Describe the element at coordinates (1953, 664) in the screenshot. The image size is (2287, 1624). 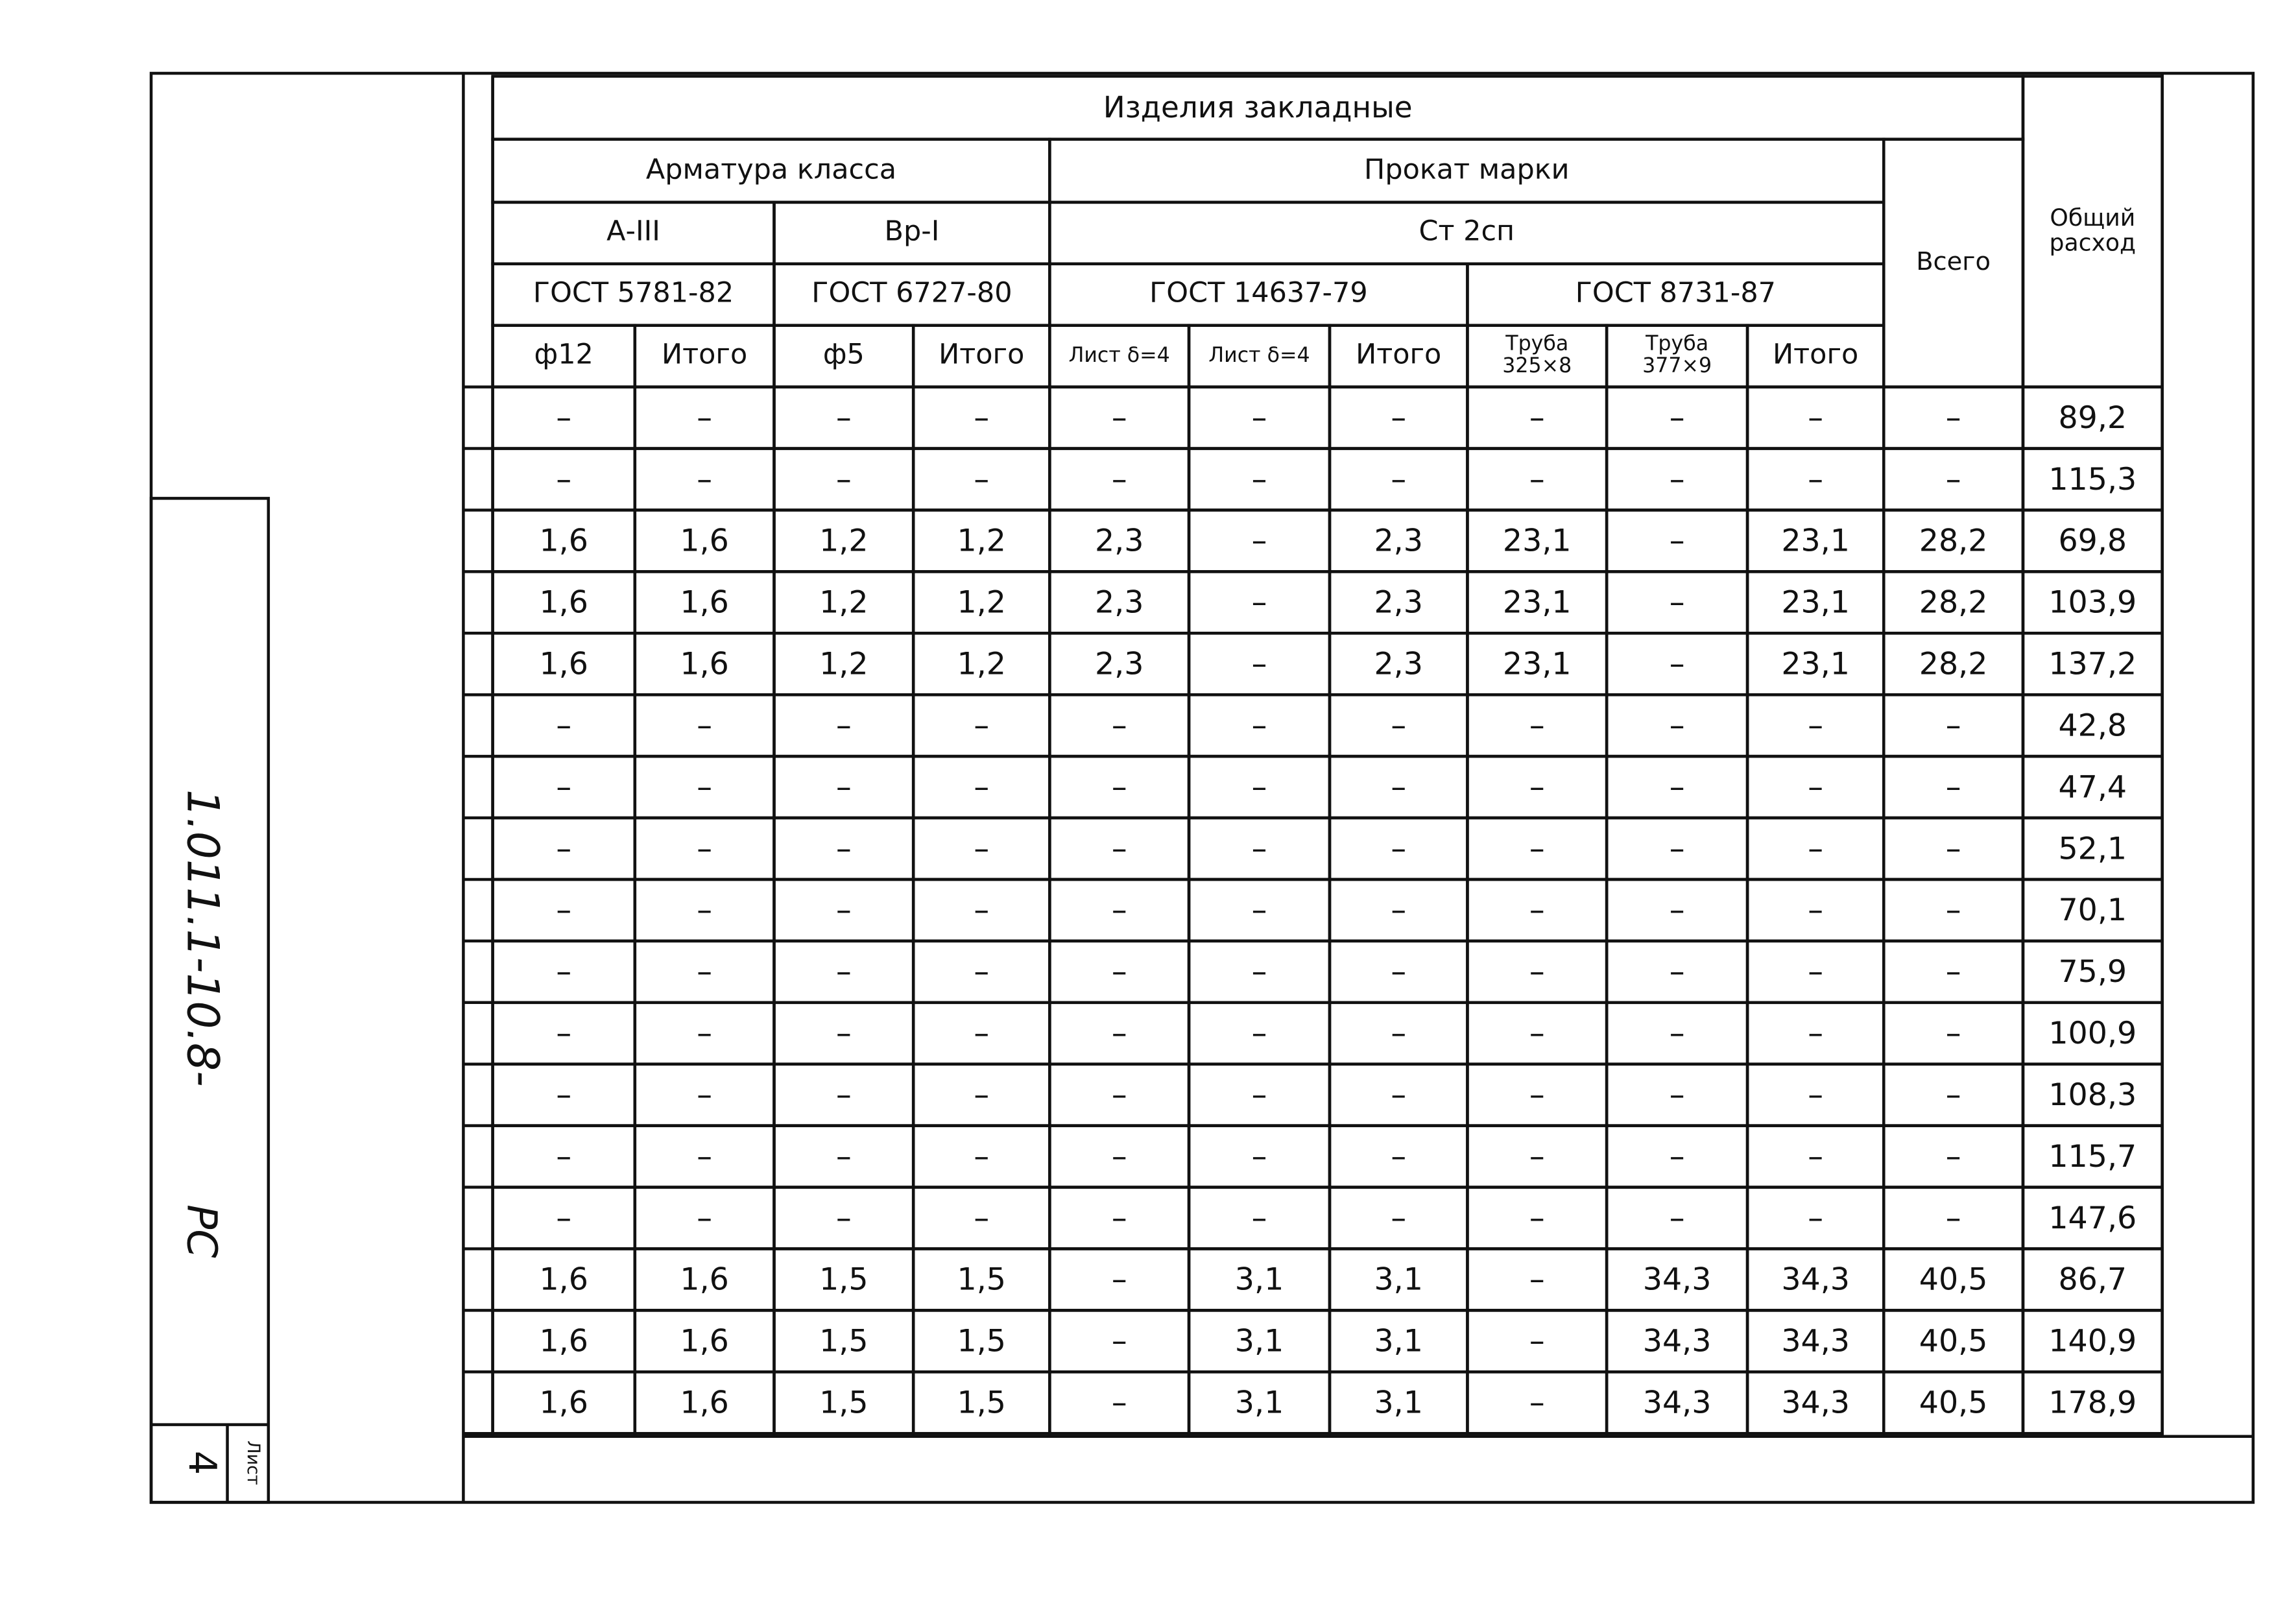
I see `data-cell: 28,2` at that location.